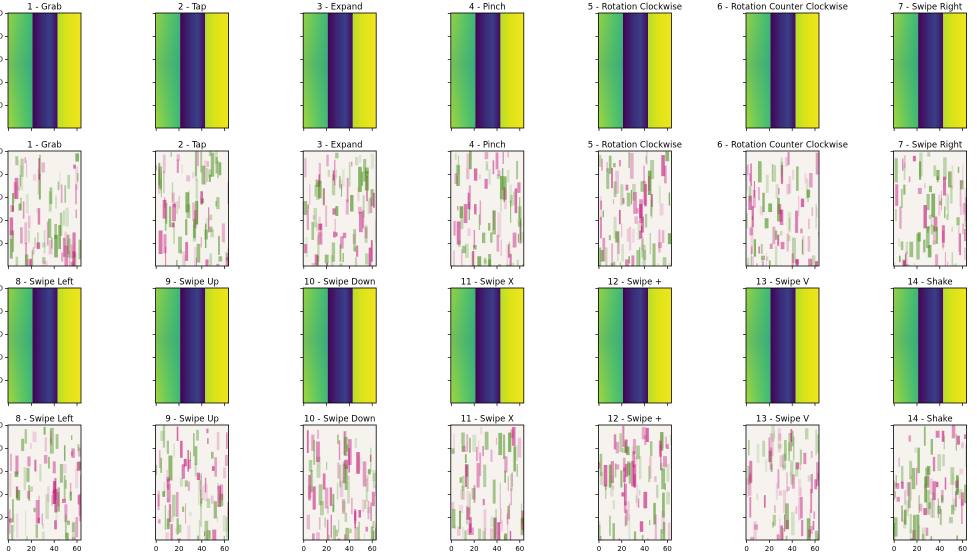  Describe the element at coordinates (41, 67) in the screenshot. I see `subplot: 1 - Grab 0 20 40 60 80` at that location.